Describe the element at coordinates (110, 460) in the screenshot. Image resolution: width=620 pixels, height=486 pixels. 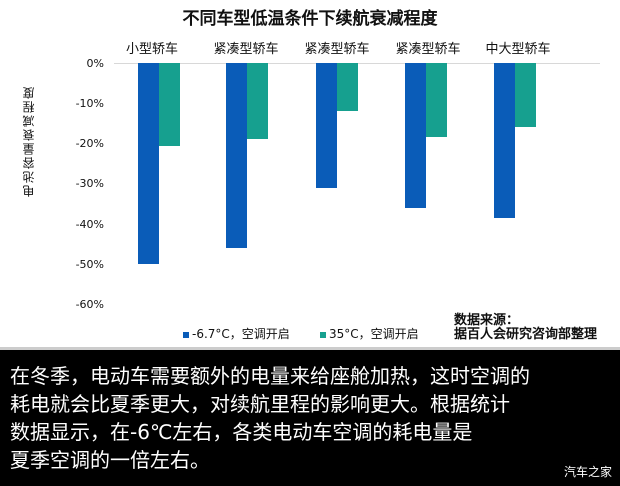
I see `caption-line: 夏季空调的一倍左右。` at that location.